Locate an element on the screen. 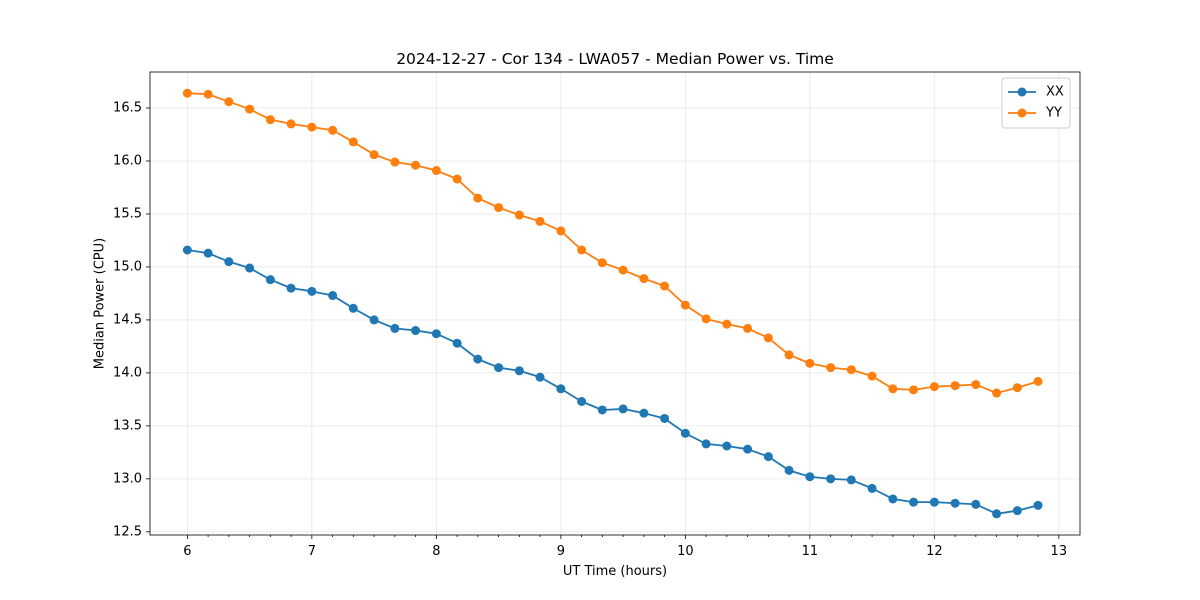 This screenshot has width=1200, height=600. y-axis: 12.5 13.0 13.5 14.0 14.5 15.0 15.5 16.0 16.5 is located at coordinates (131, 320).